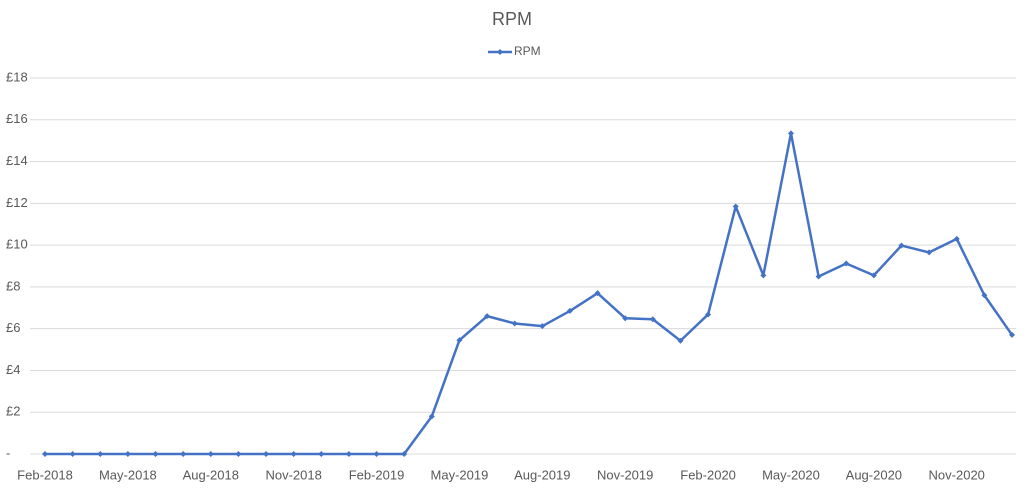 This screenshot has height=491, width=1024. What do you see at coordinates (17, 118) in the screenshot?
I see `y-tick-label: £16` at bounding box center [17, 118].